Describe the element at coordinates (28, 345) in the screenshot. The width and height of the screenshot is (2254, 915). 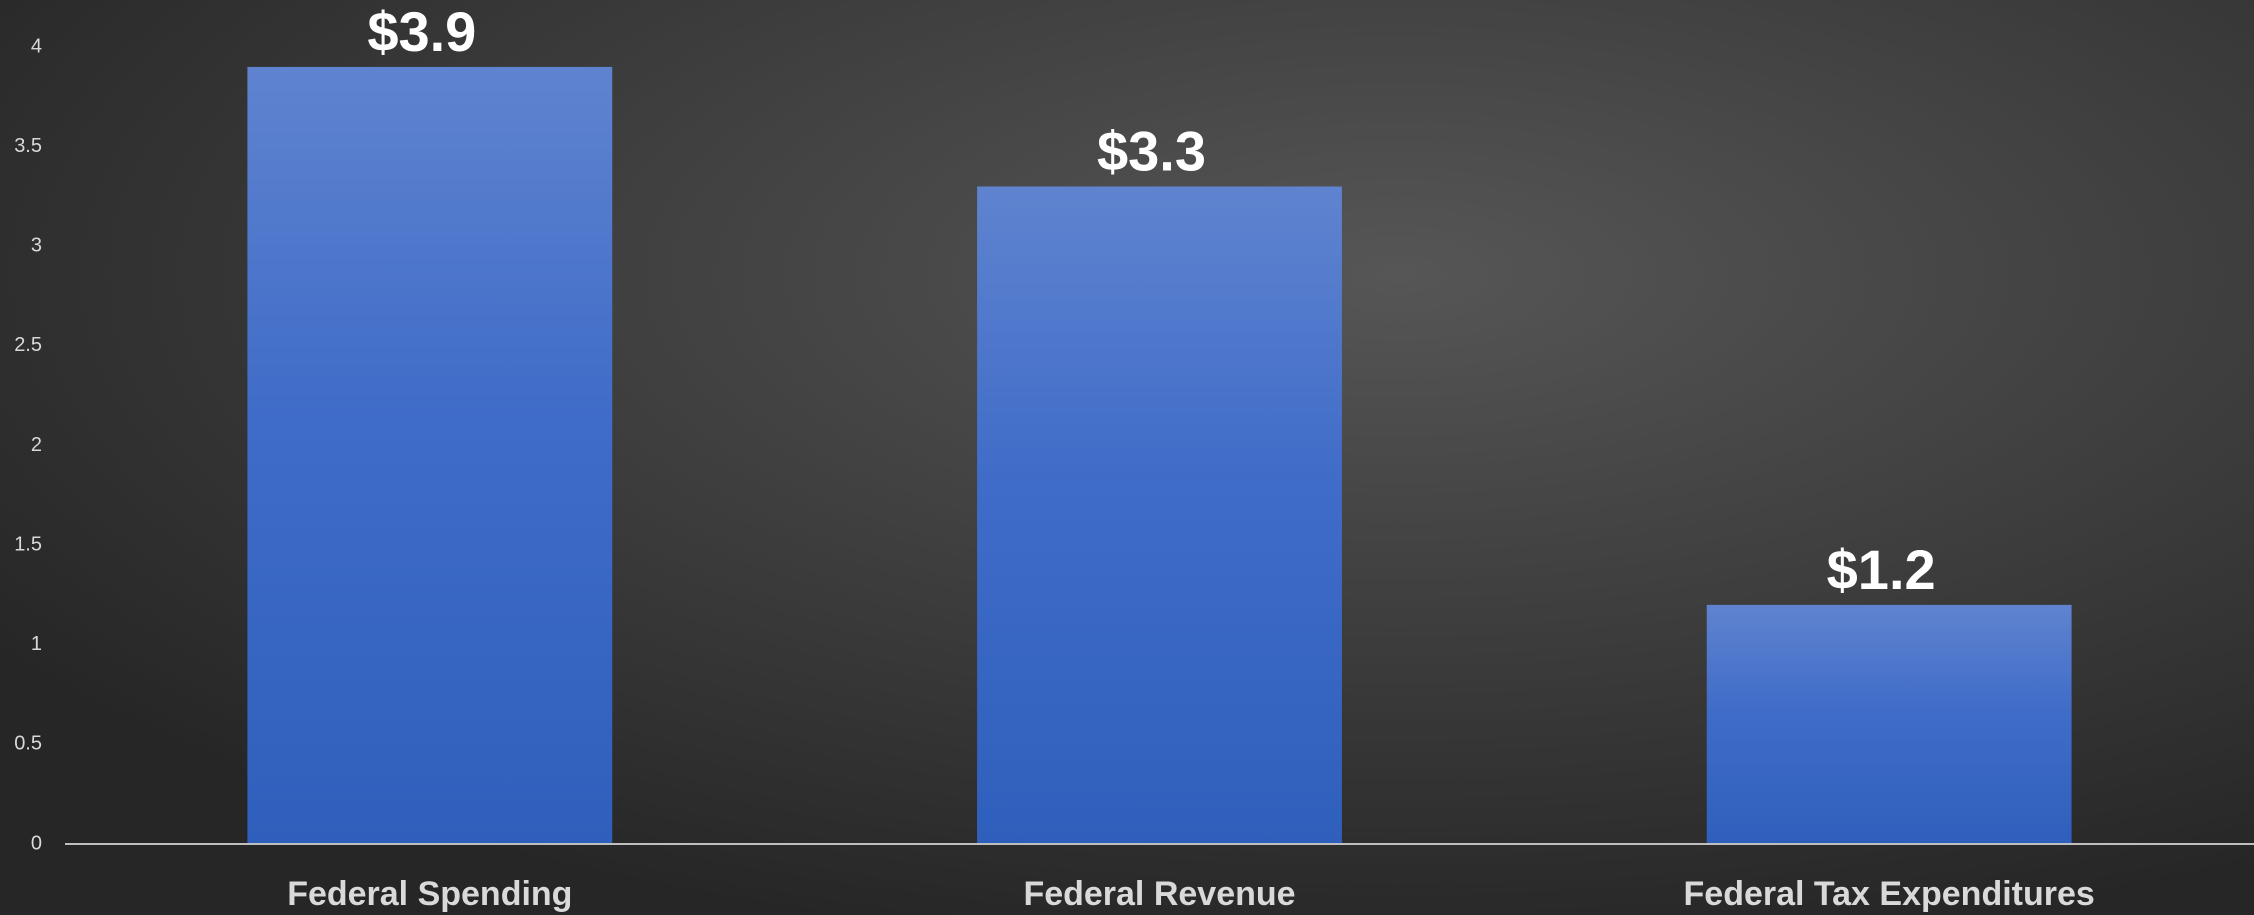
I see `y-tick-label: 2.5` at that location.